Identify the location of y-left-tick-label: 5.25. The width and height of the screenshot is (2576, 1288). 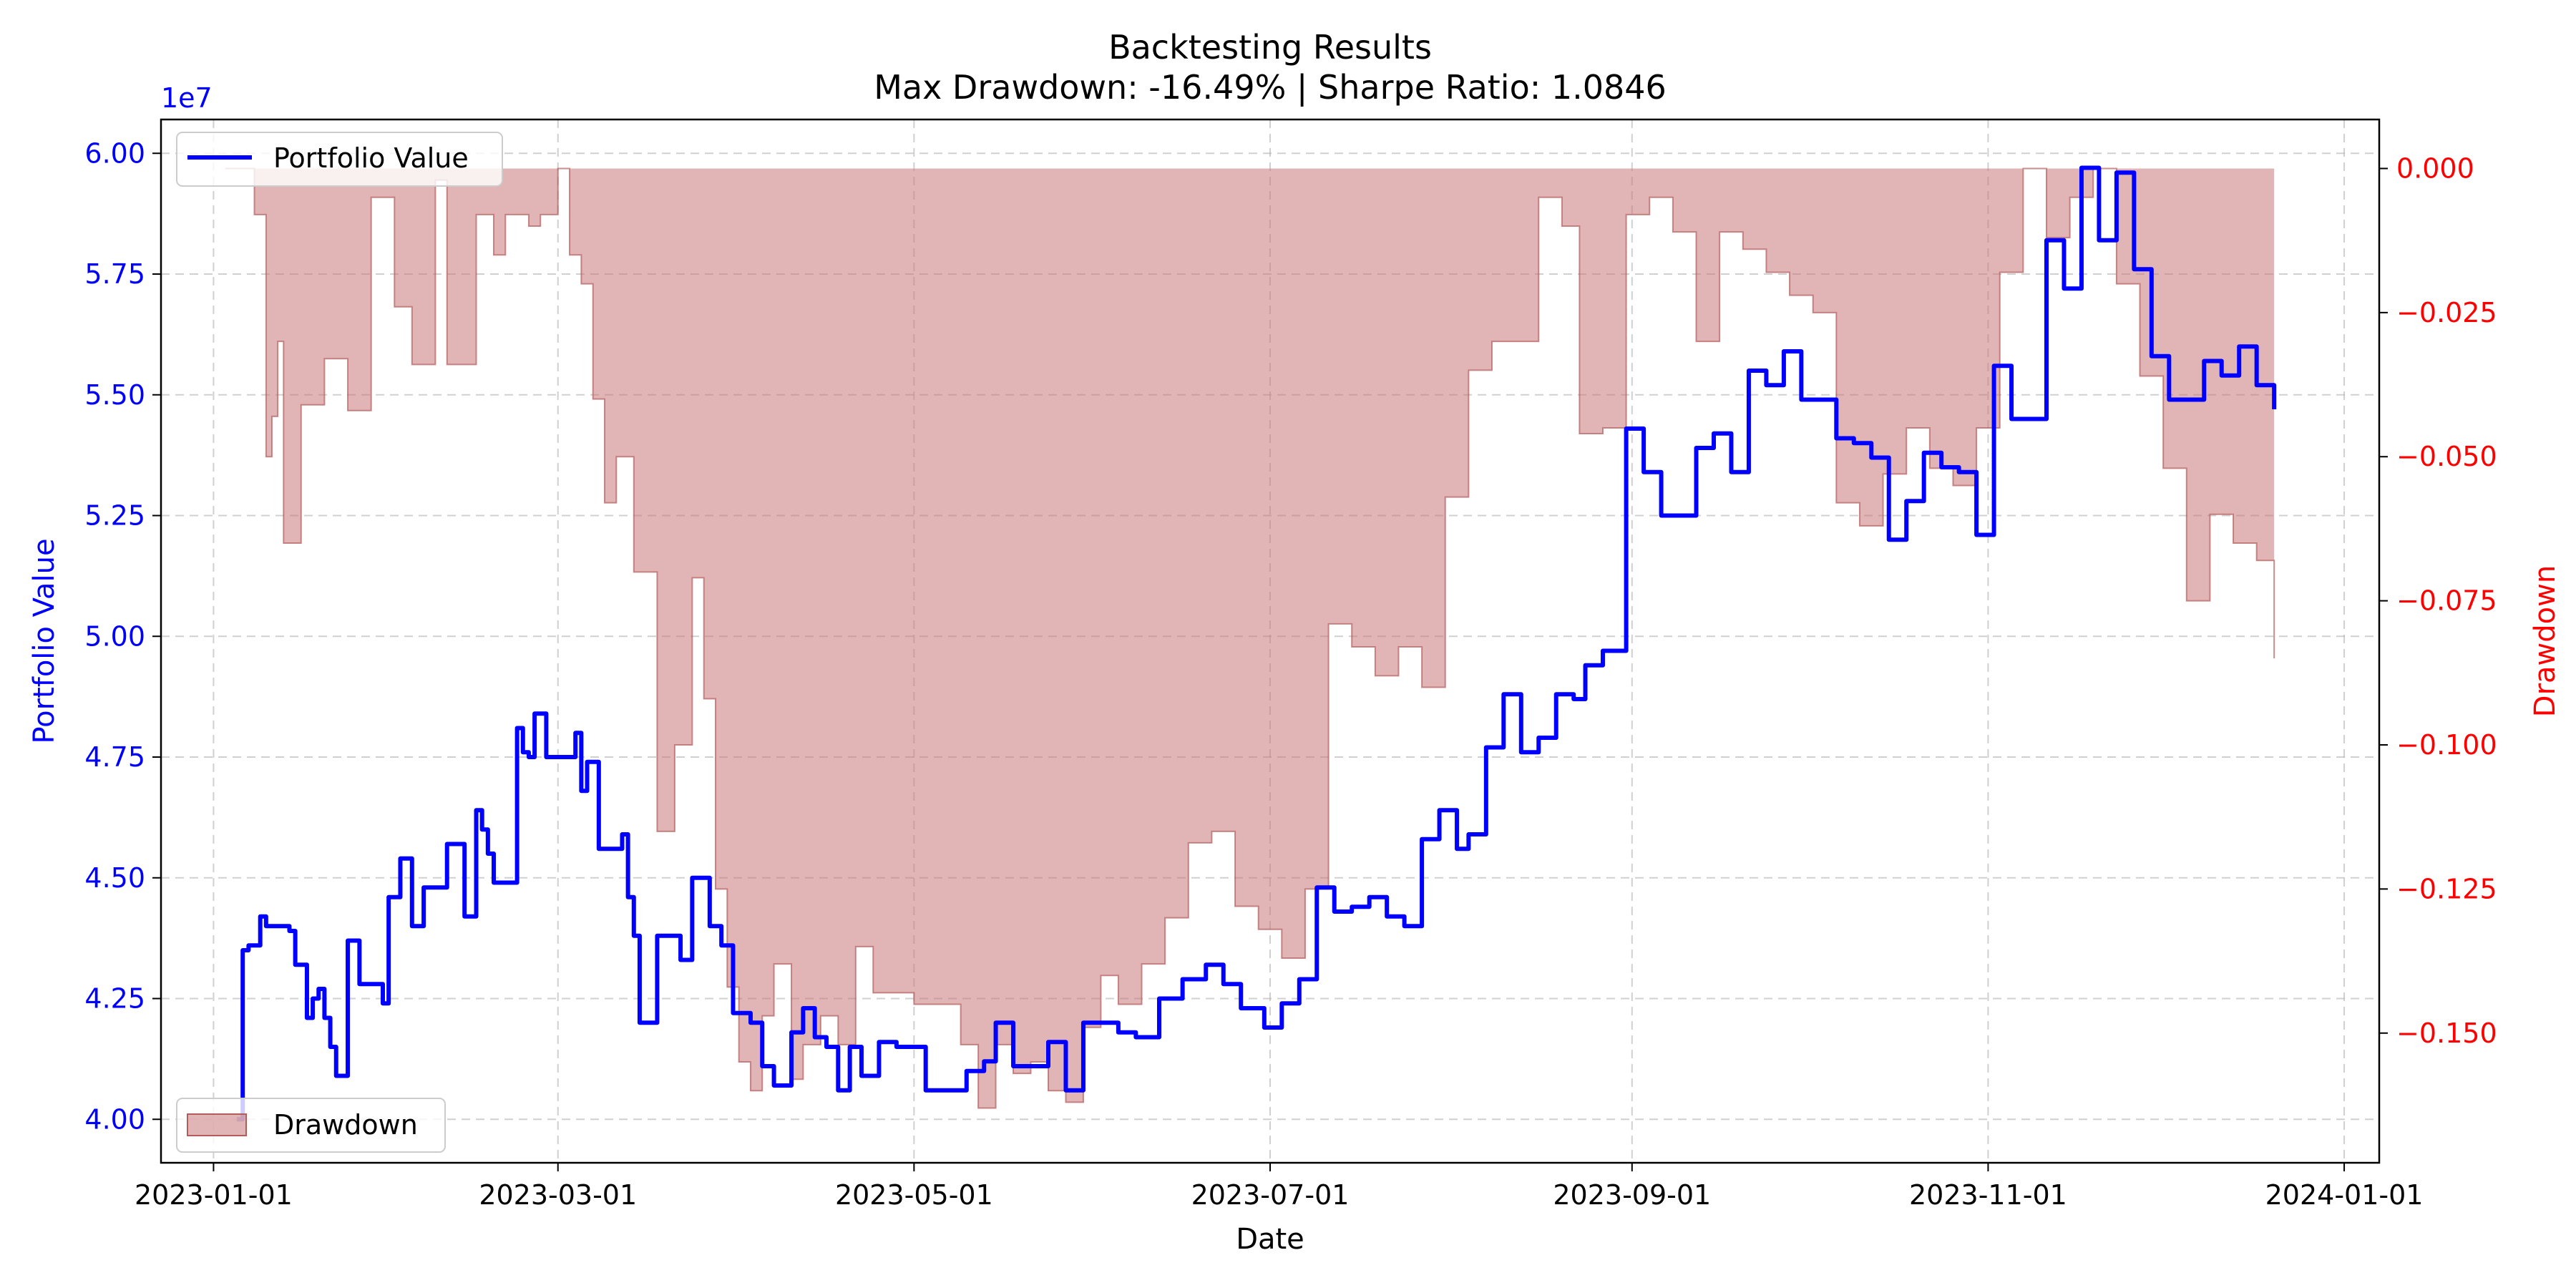
(114, 516).